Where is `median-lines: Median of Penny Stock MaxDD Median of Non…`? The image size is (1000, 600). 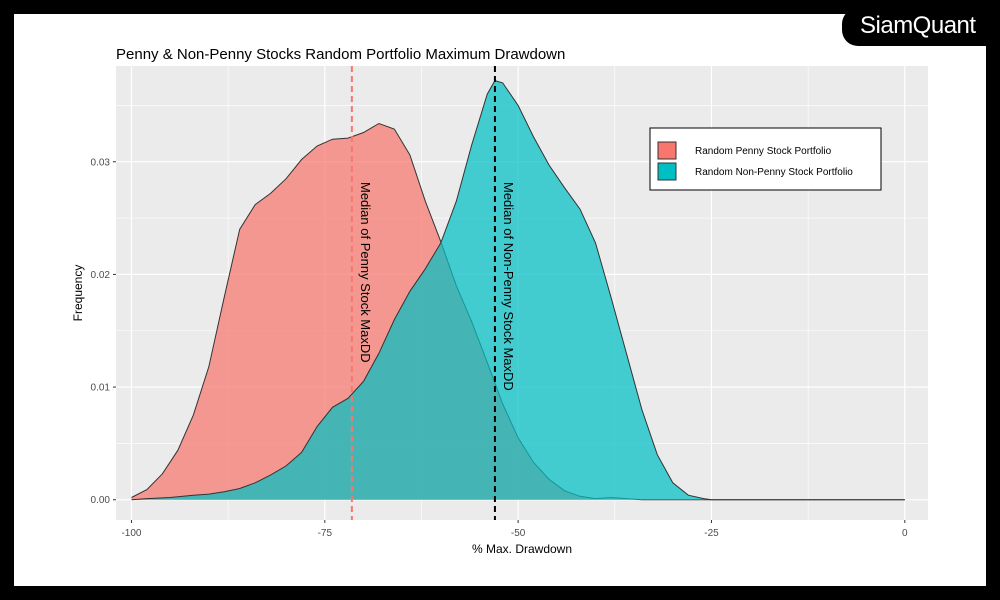 median-lines: Median of Penny Stock MaxDD Median of Non… is located at coordinates (433, 293).